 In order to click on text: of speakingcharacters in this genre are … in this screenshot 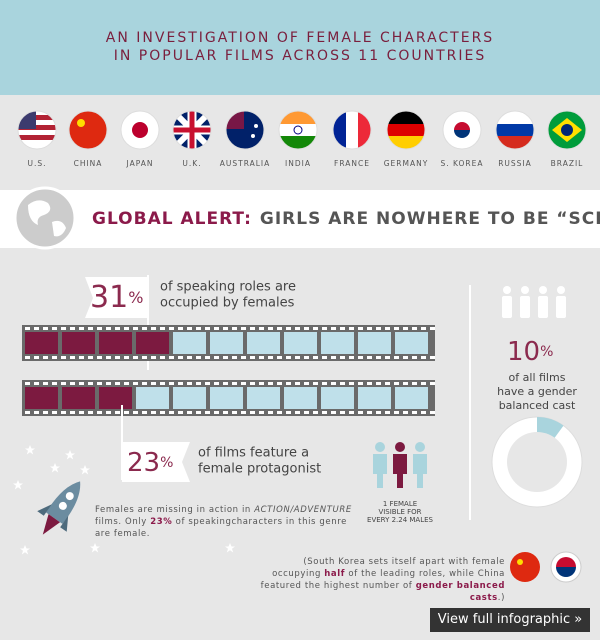, I will do `click(221, 528)`.